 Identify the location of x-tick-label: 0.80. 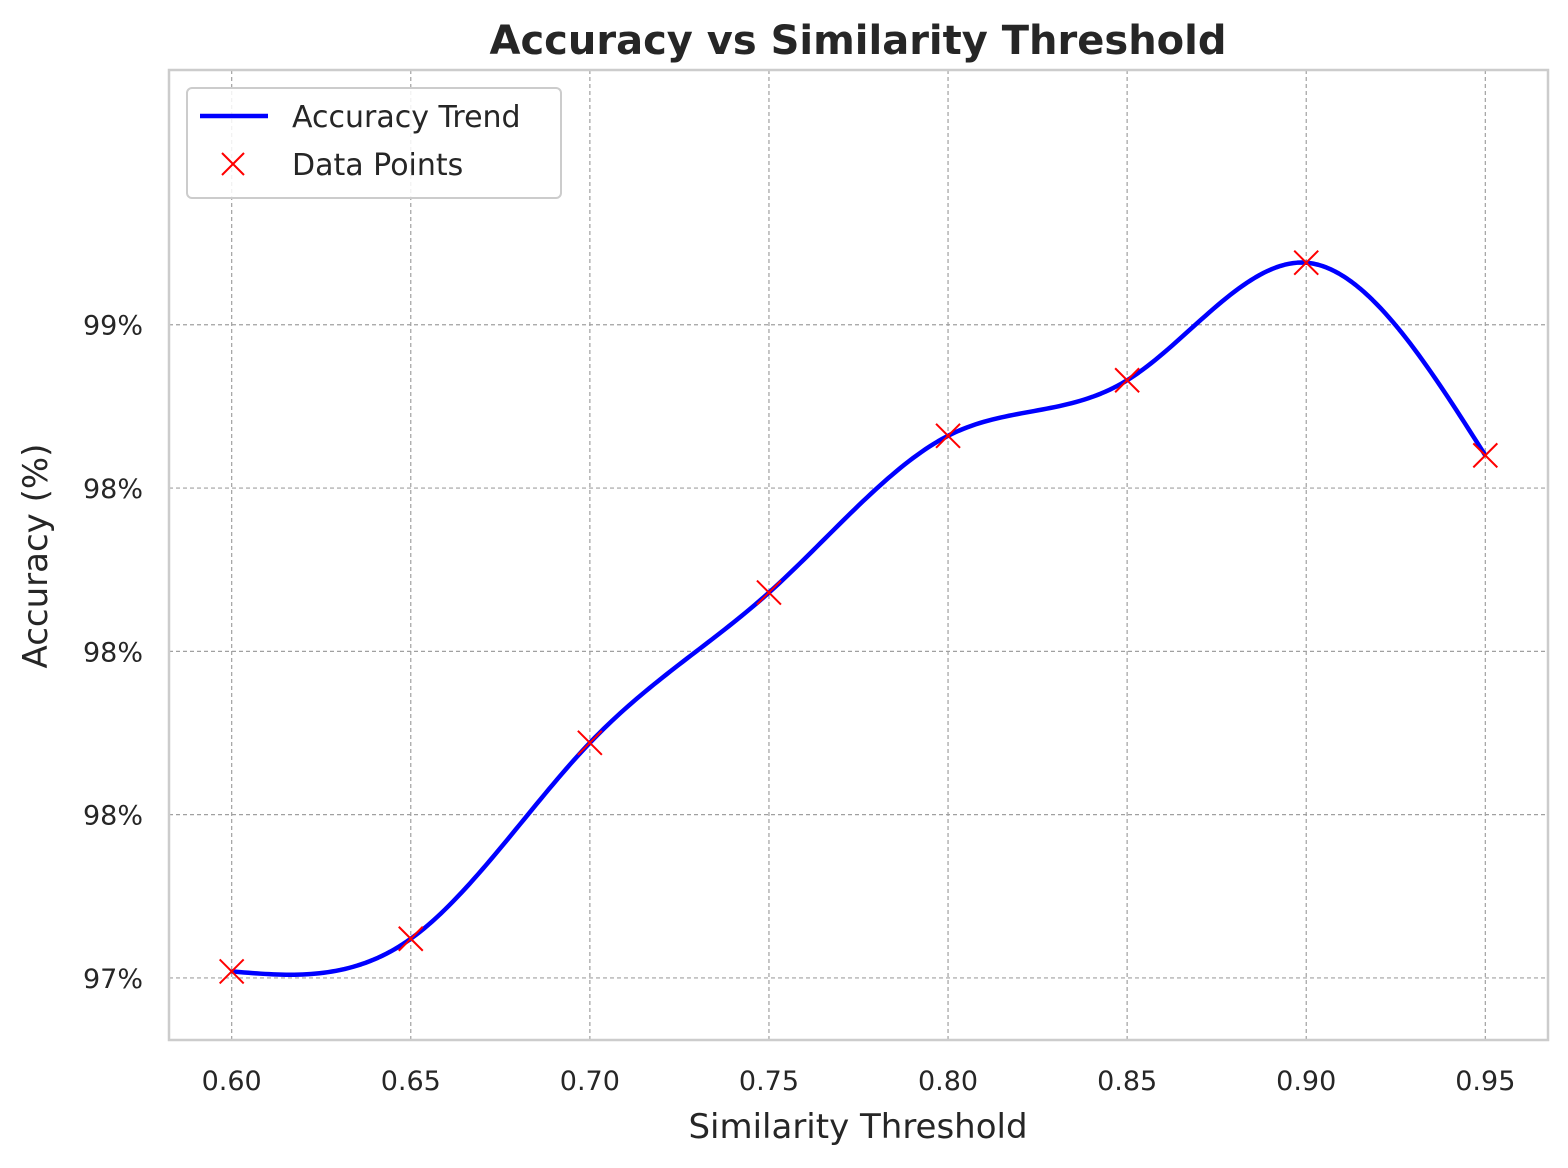
(948, 1081).